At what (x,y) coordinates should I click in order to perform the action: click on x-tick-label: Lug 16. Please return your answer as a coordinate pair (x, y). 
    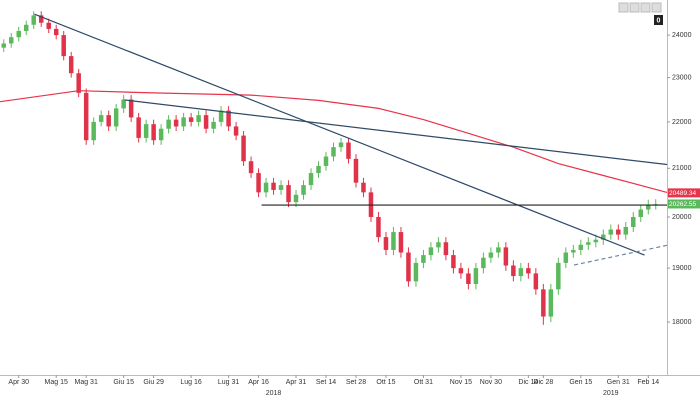
    Looking at the image, I should click on (191, 382).